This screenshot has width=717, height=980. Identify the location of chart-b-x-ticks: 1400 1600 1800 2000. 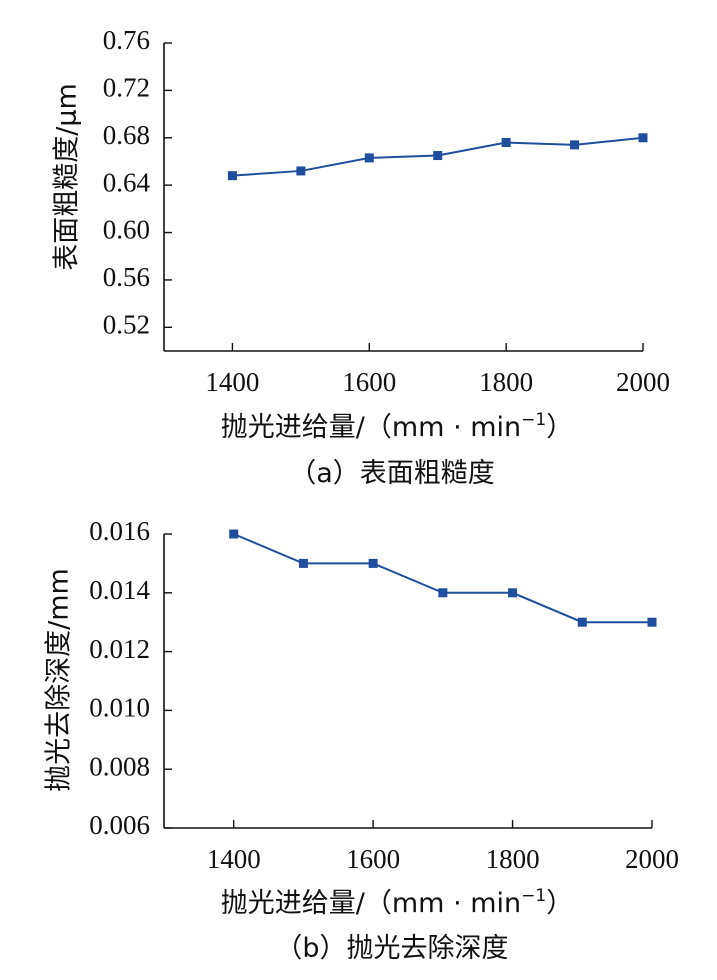
(443, 847).